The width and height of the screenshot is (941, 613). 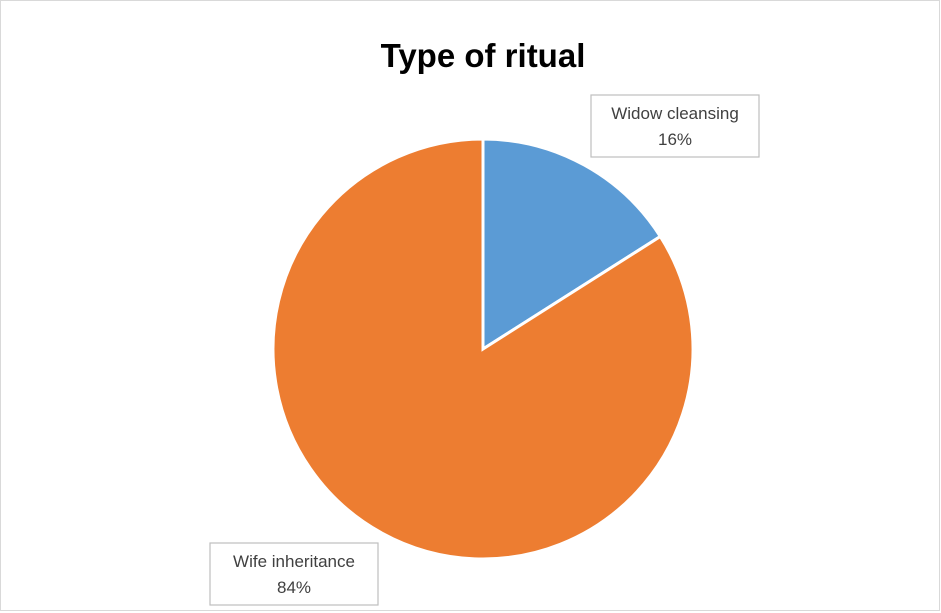 I want to click on data-label-widow-cleansing: Widow cleansing 16%, so click(x=675, y=126).